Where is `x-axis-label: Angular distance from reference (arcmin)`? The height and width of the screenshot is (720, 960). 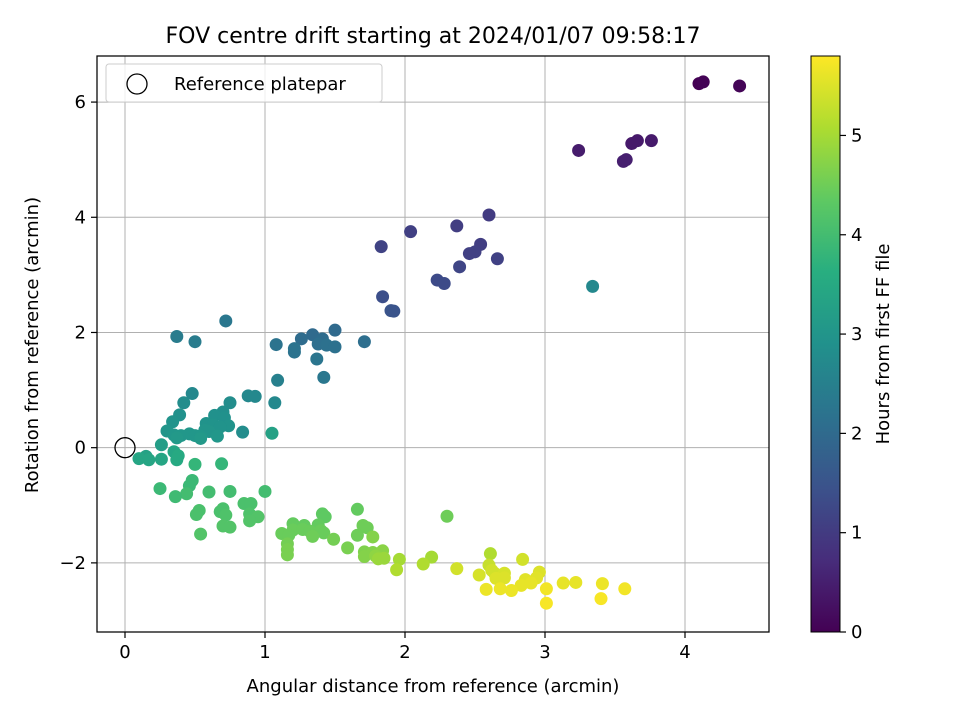 x-axis-label: Angular distance from reference (arcmin) is located at coordinates (433, 686).